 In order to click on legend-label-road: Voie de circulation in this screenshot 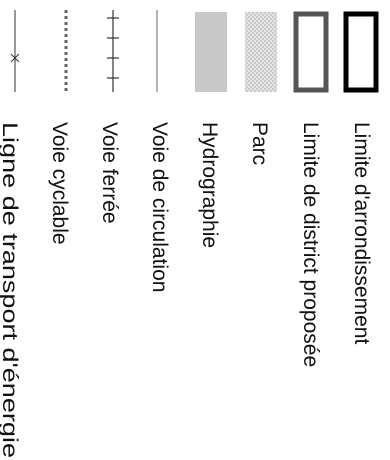, I will do `click(159, 207)`.